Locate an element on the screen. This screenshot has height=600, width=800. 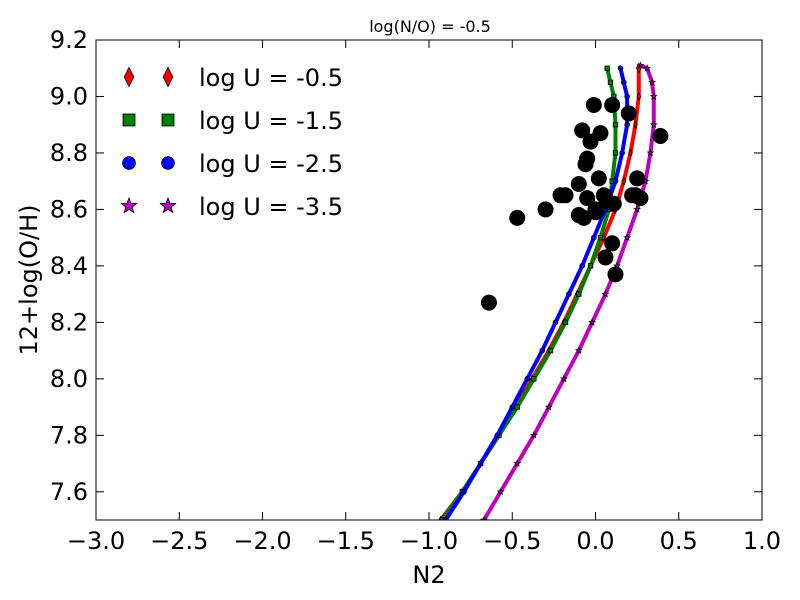
legend-marker-0-a is located at coordinates (129, 77).